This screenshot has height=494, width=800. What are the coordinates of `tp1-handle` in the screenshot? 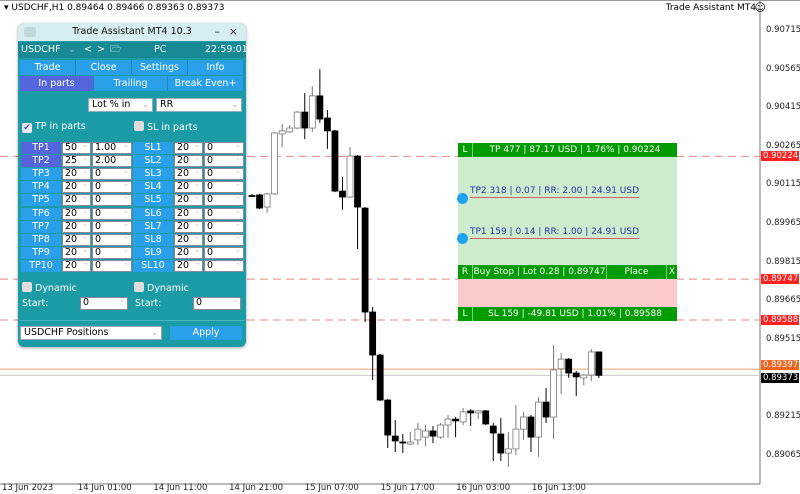 It's located at (462, 238).